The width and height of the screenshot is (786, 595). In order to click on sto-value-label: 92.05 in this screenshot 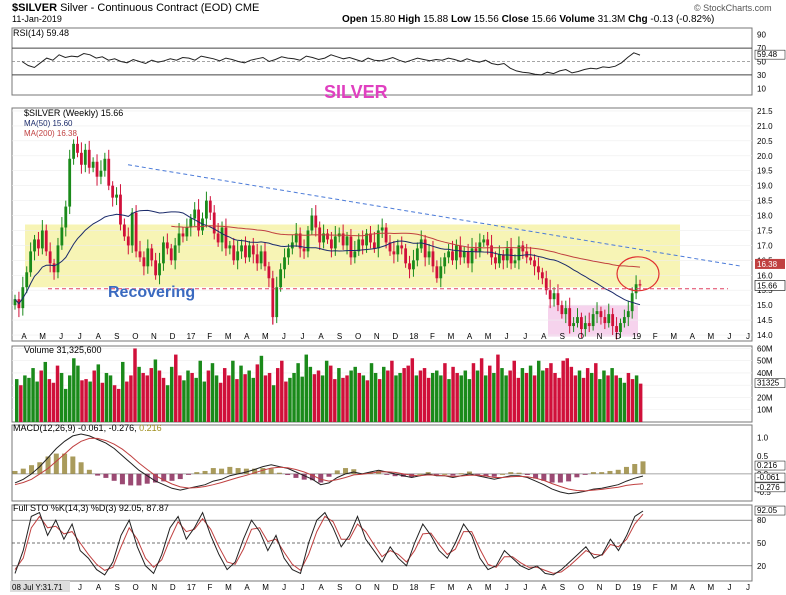, I will do `click(767, 510)`.